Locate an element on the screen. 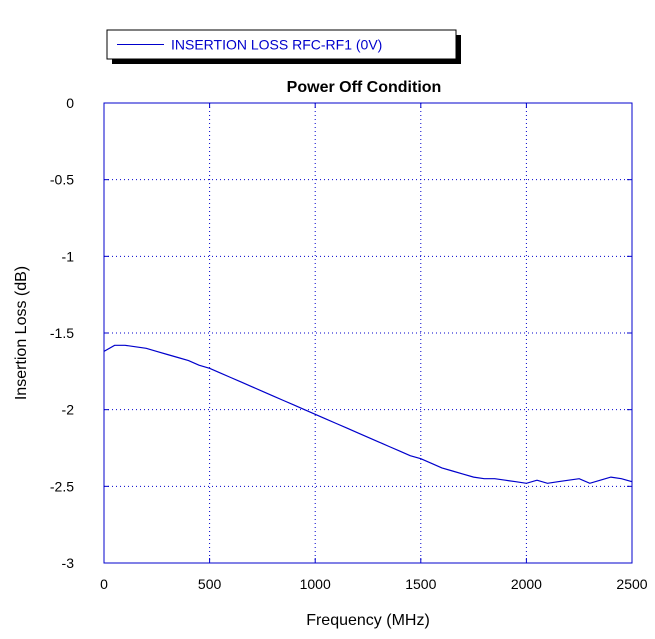 The width and height of the screenshot is (655, 639). y-tick-label: 0 is located at coordinates (70, 103).